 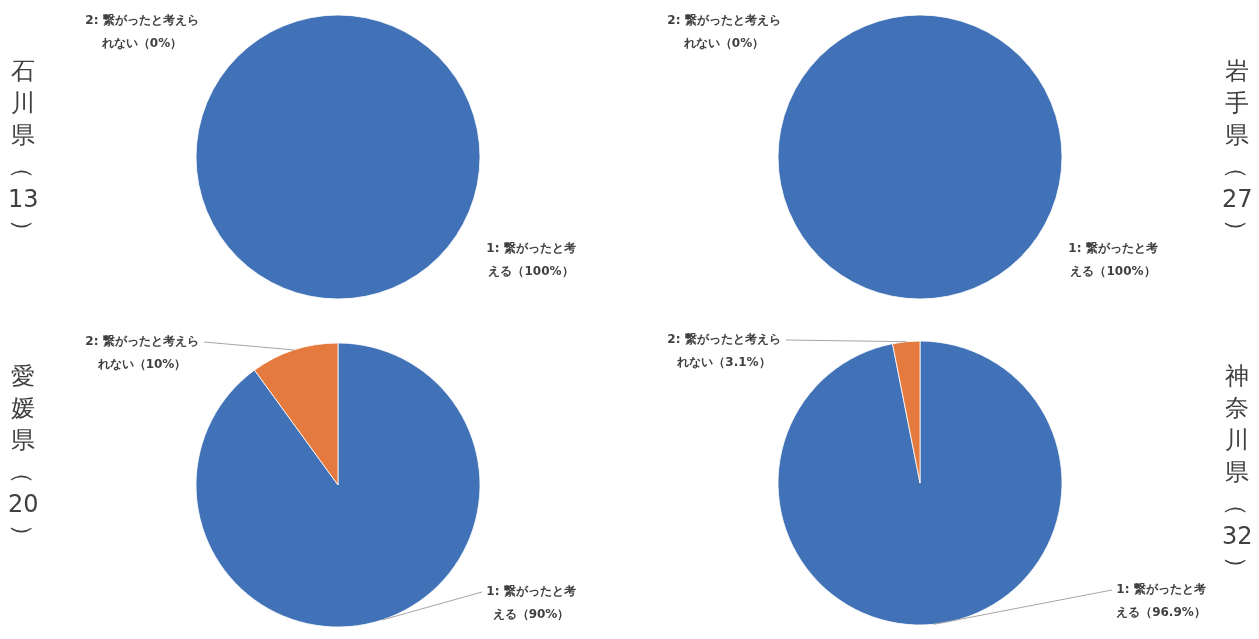 I want to click on text: 岩手県（27）, so click(x=1237, y=150).